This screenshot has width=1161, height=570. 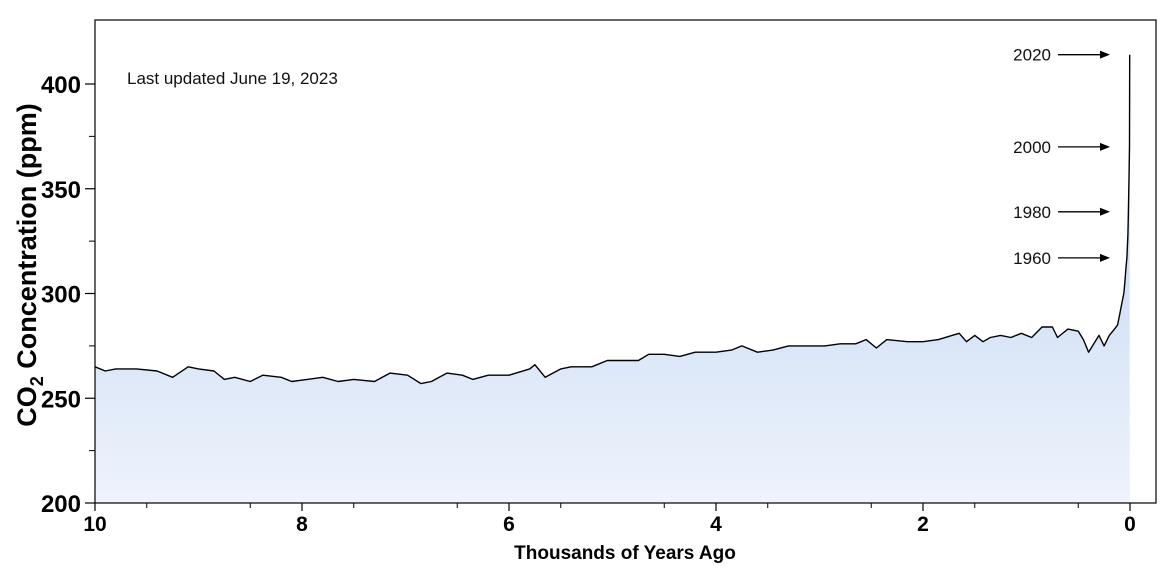 What do you see at coordinates (232, 78) in the screenshot?
I see `last-updated-annotation: Last updated June 19, 2023` at bounding box center [232, 78].